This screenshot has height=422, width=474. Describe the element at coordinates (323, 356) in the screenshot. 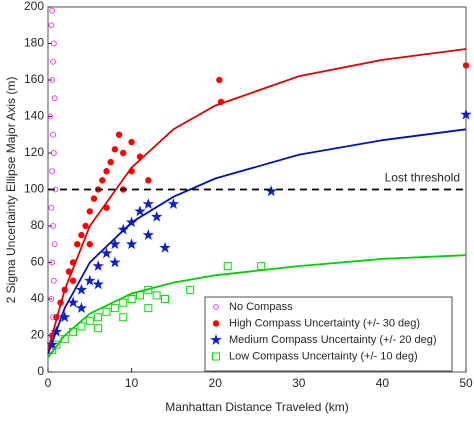

I see `legend-label: Low Compass Uncertainty (+/- 10 deg)` at that location.